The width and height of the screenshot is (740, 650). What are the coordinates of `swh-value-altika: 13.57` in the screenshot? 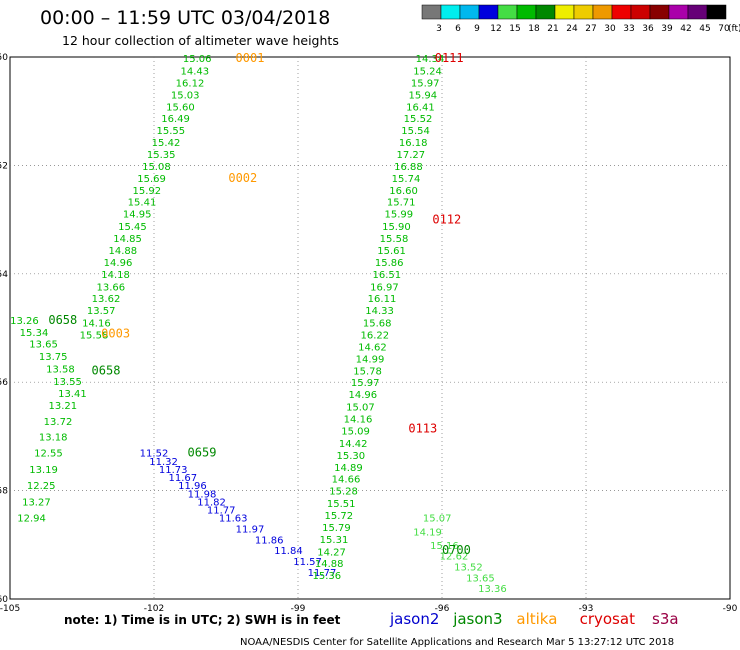 It's located at (101, 311).